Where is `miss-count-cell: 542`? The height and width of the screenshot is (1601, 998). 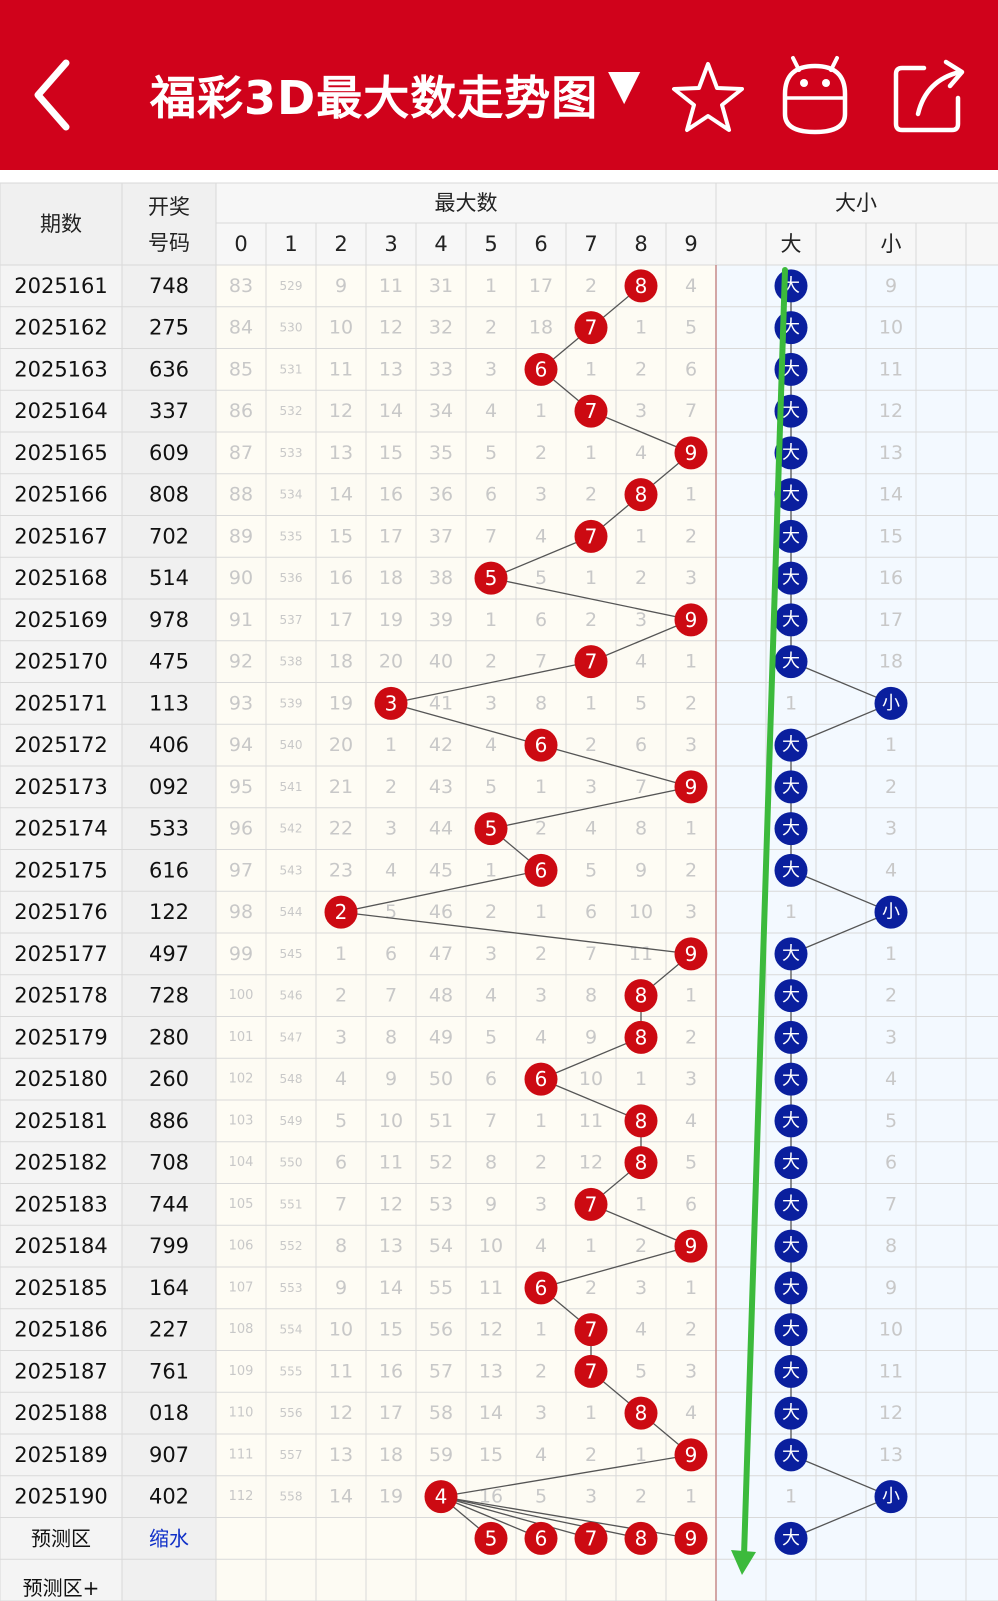
miss-count-cell: 542 is located at coordinates (291, 829).